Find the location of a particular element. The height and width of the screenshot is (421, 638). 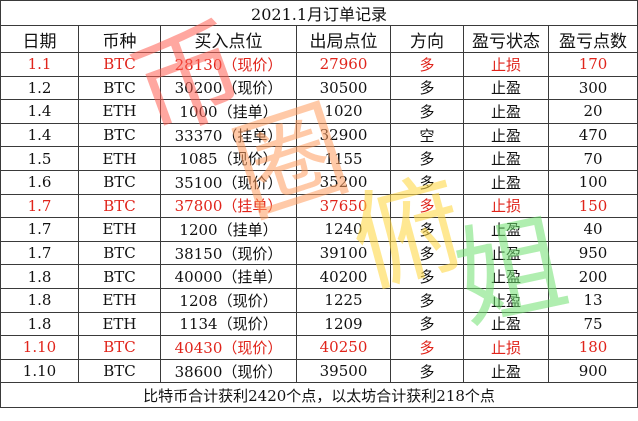

cell-points: 950 is located at coordinates (592, 253).